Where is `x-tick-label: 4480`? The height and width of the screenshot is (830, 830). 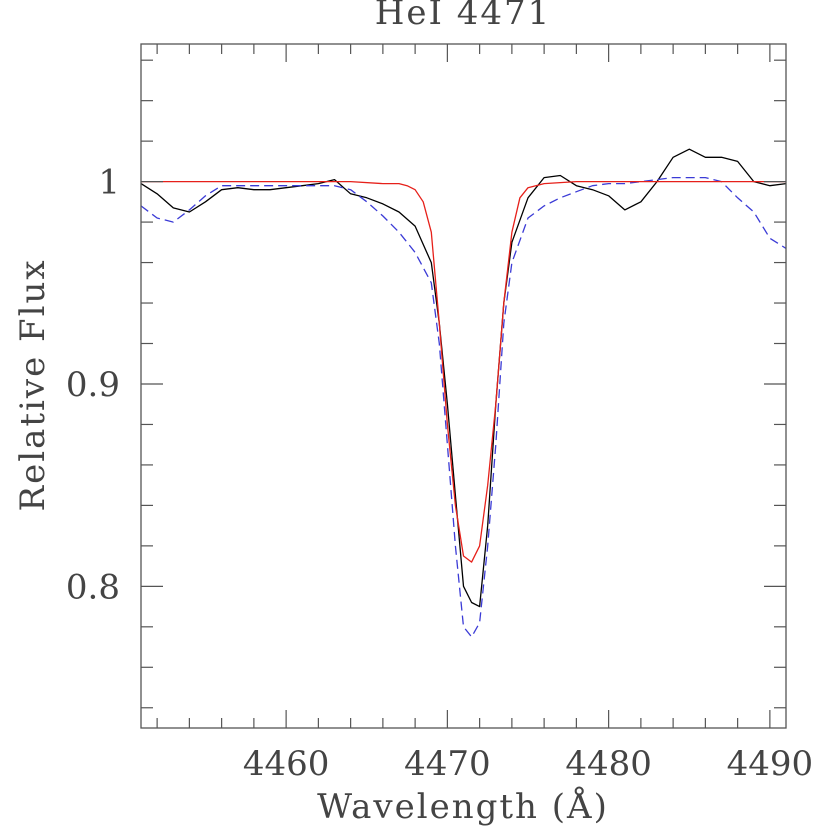 x-tick-label: 4480 is located at coordinates (608, 764).